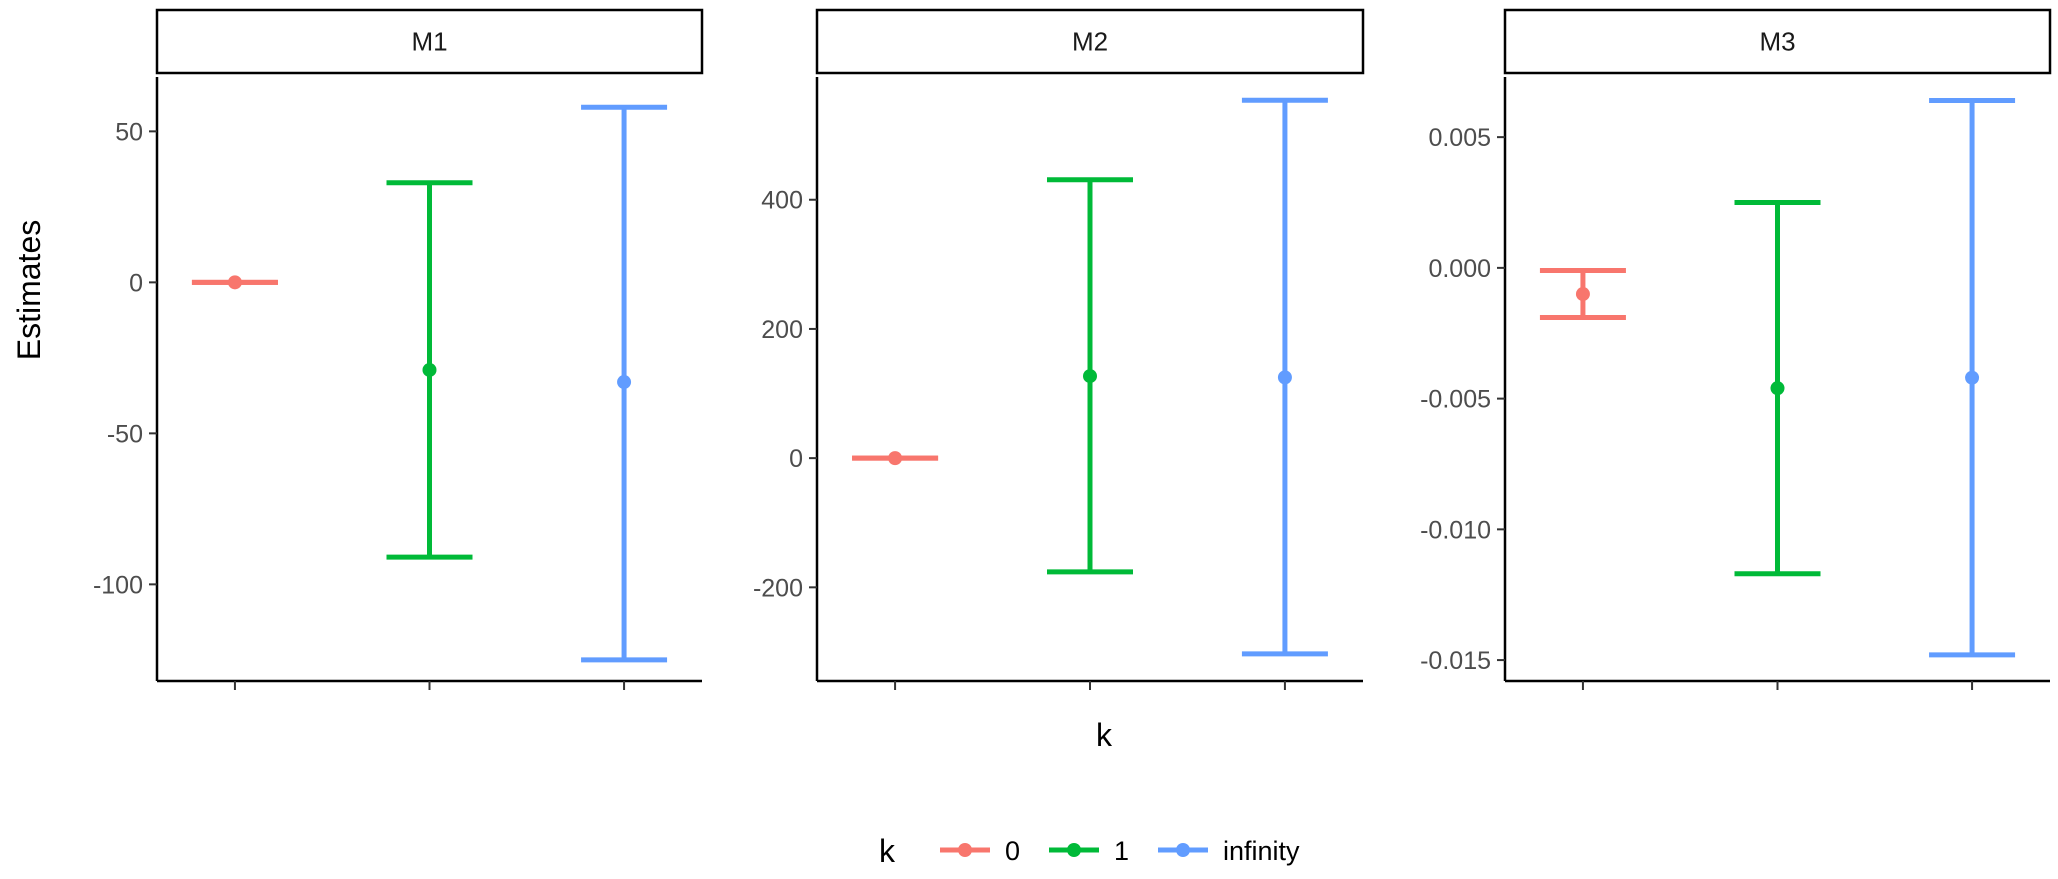 The height and width of the screenshot is (879, 2058). I want to click on legend-label: infinity, so click(1261, 851).